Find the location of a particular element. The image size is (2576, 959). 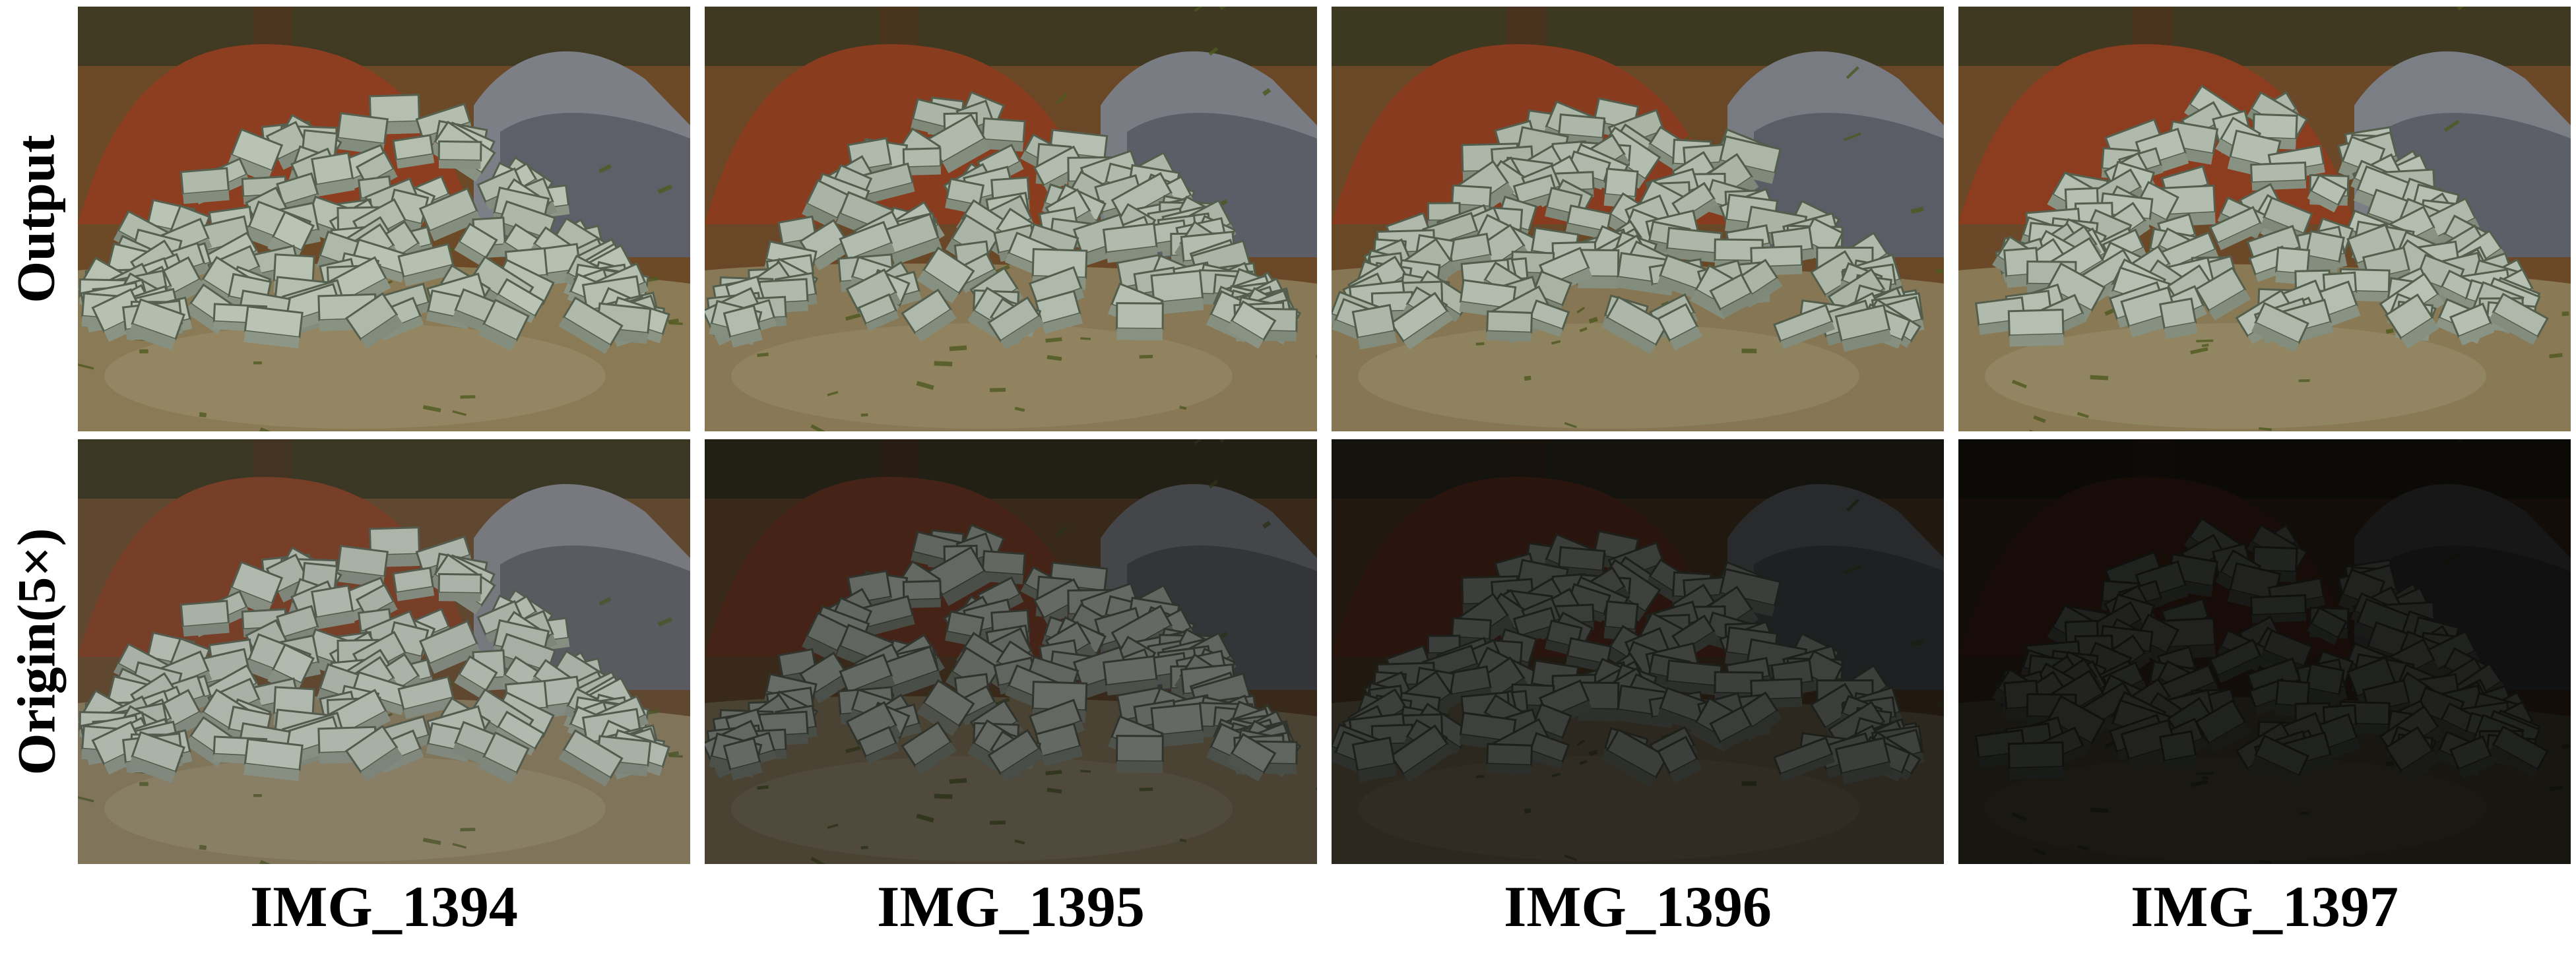

column-label-2: IMG_1395 is located at coordinates (1011, 907).